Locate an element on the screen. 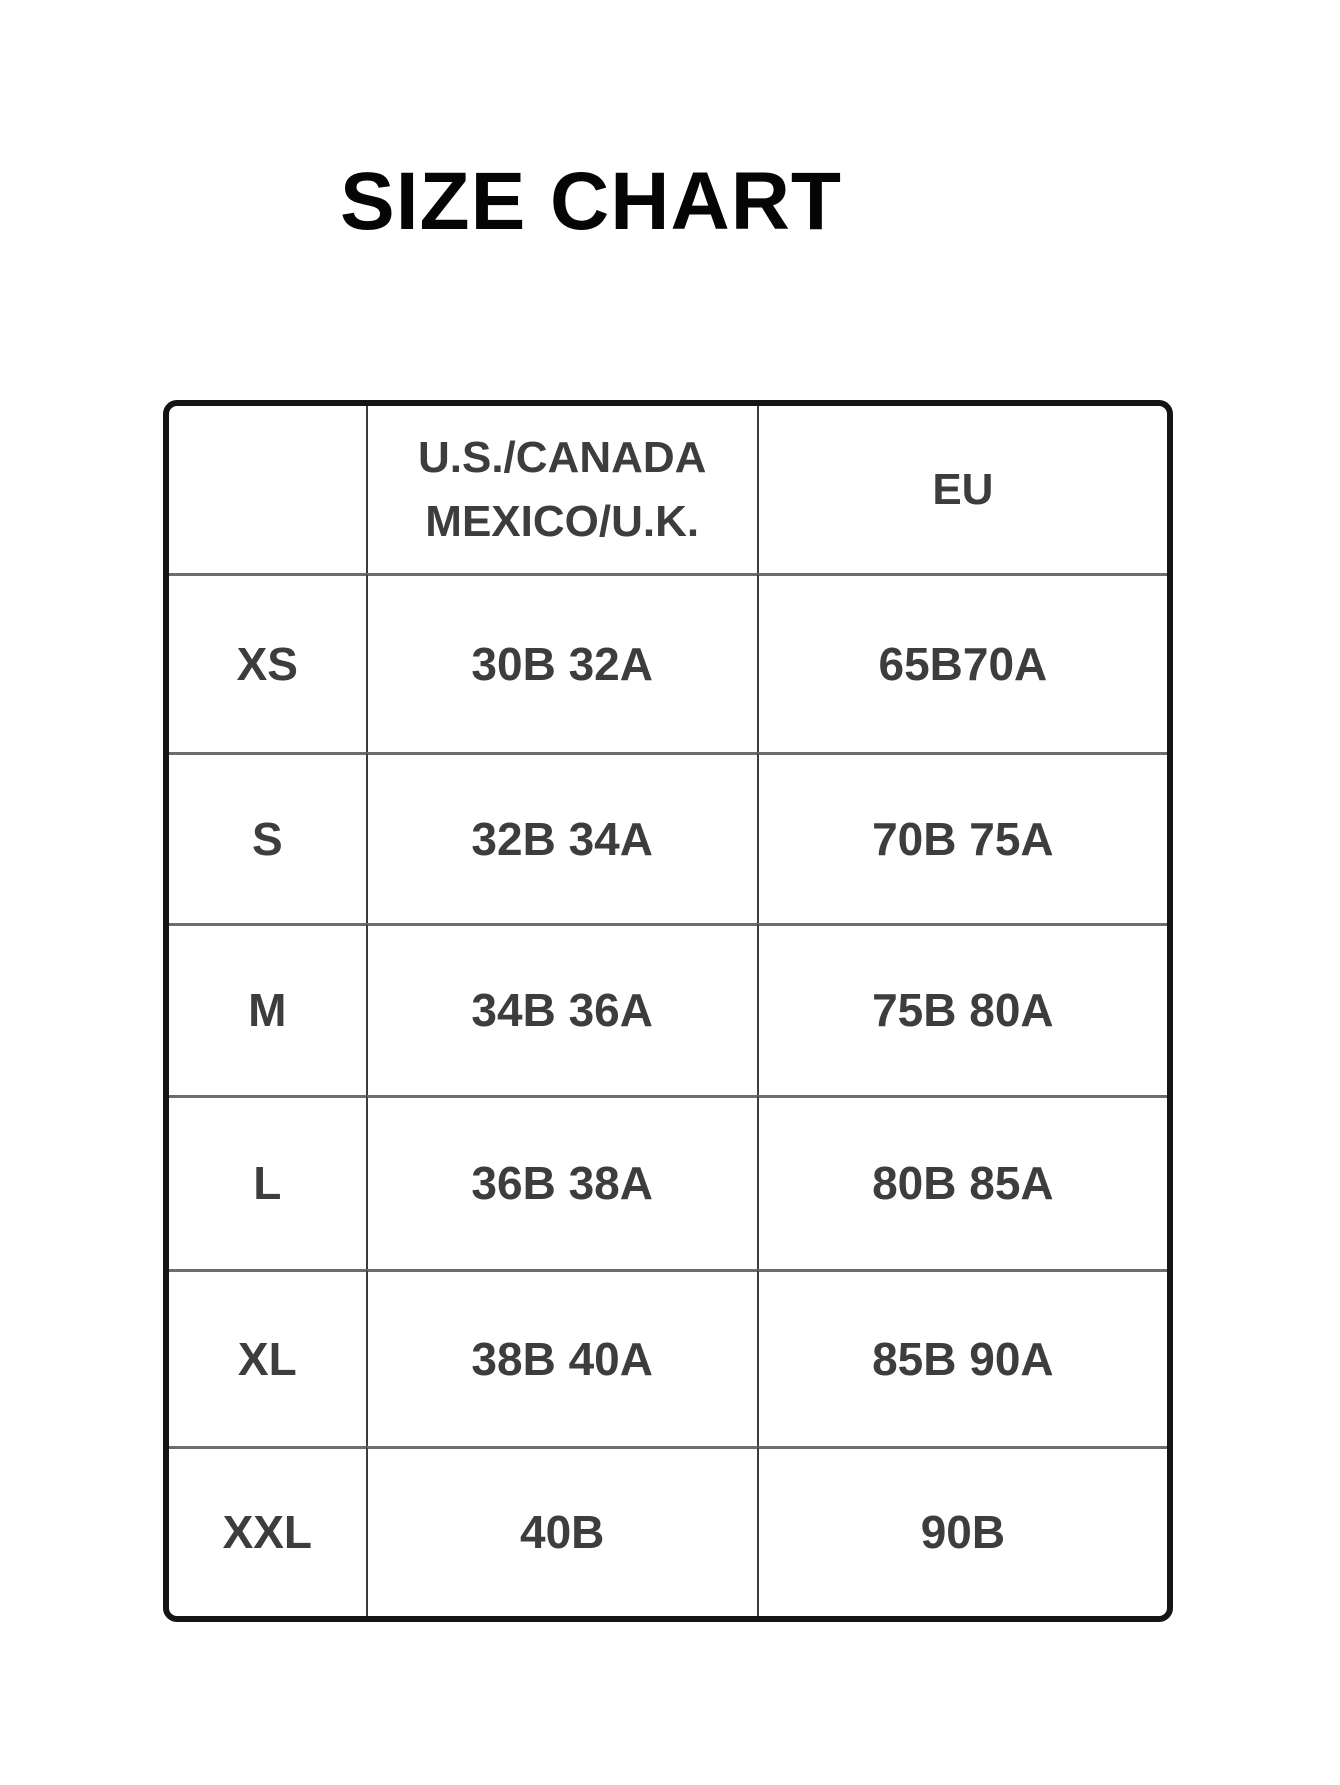 The image size is (1340, 1785). row-xl-us-value: 38B 40A is located at coordinates (561, 1357).